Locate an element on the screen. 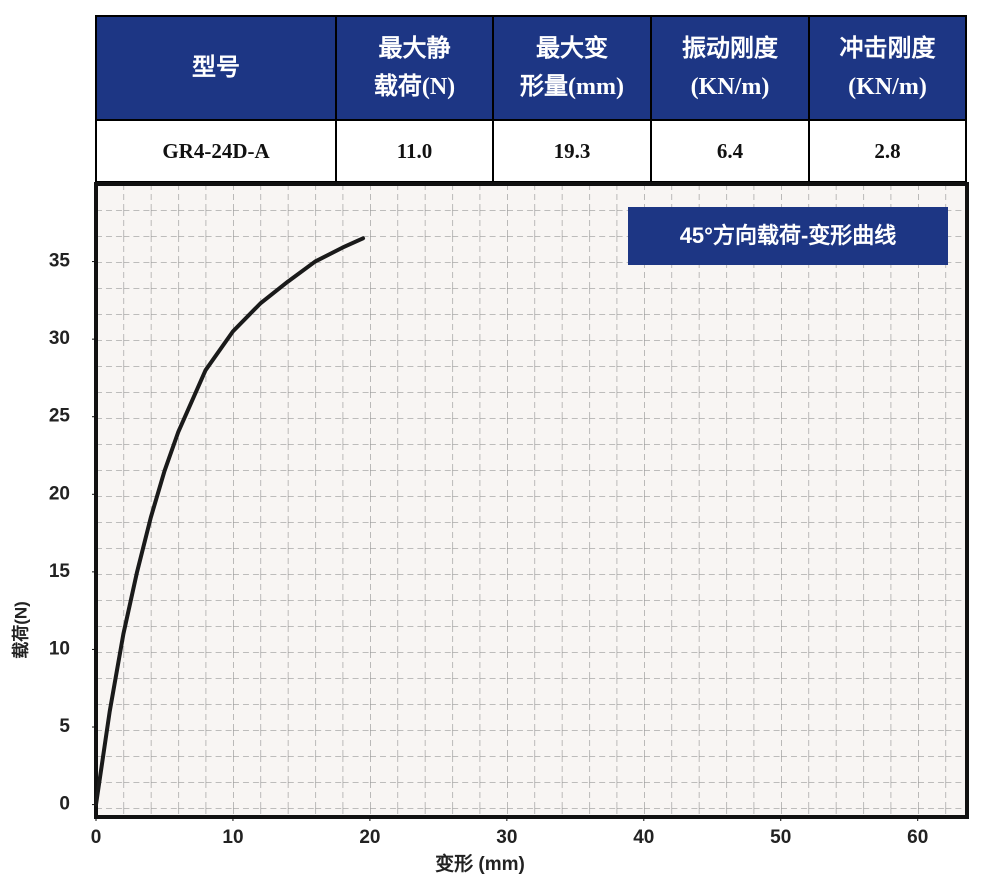  y-tick-label: 0 is located at coordinates (64, 804).